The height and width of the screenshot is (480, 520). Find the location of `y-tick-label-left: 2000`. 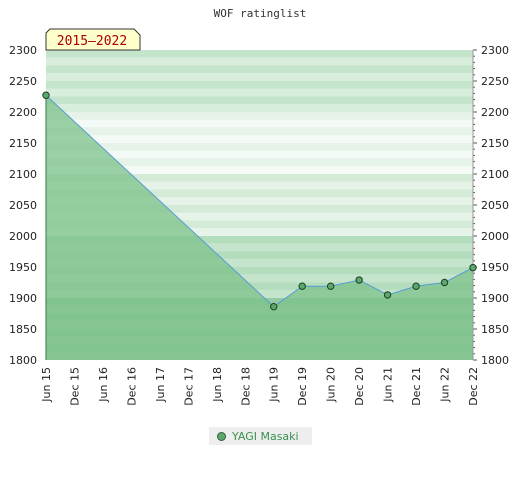

y-tick-label-left: 2000 is located at coordinates (23, 236).